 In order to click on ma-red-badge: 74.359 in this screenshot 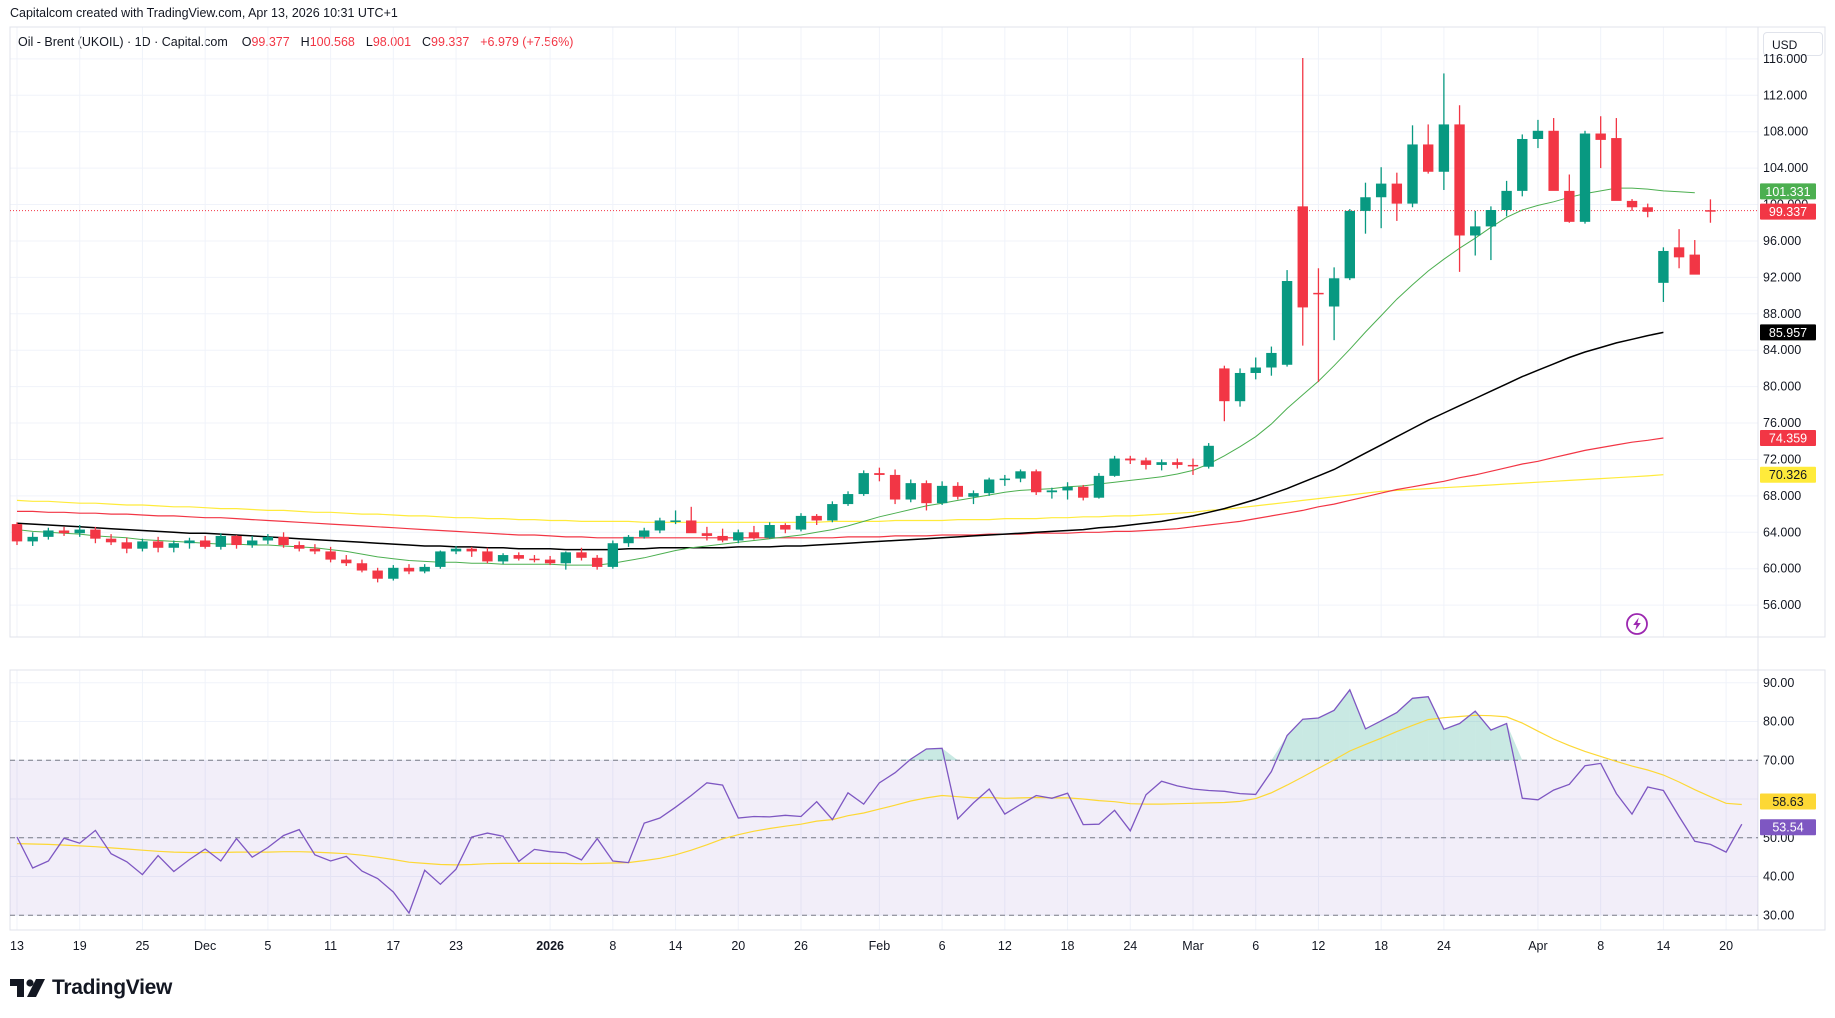, I will do `click(1788, 437)`.